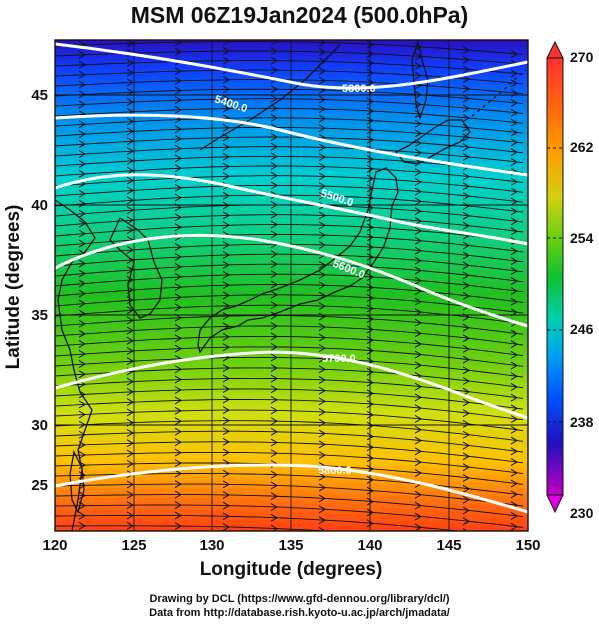 This screenshot has height=625, width=599. I want to click on x-tick-label: 145, so click(448, 545).